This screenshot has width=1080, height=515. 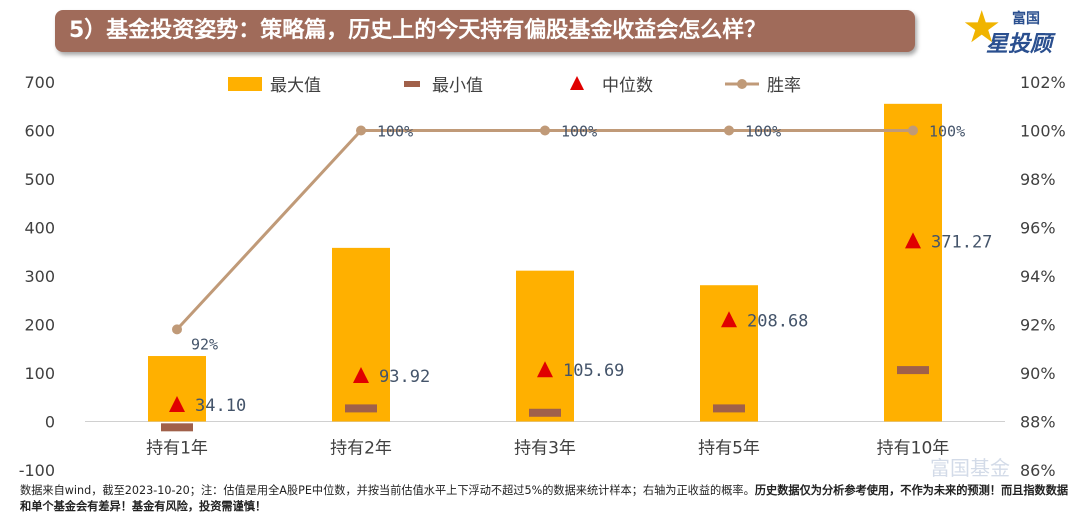 I want to click on right-tick-label: 94%, so click(x=1038, y=276).